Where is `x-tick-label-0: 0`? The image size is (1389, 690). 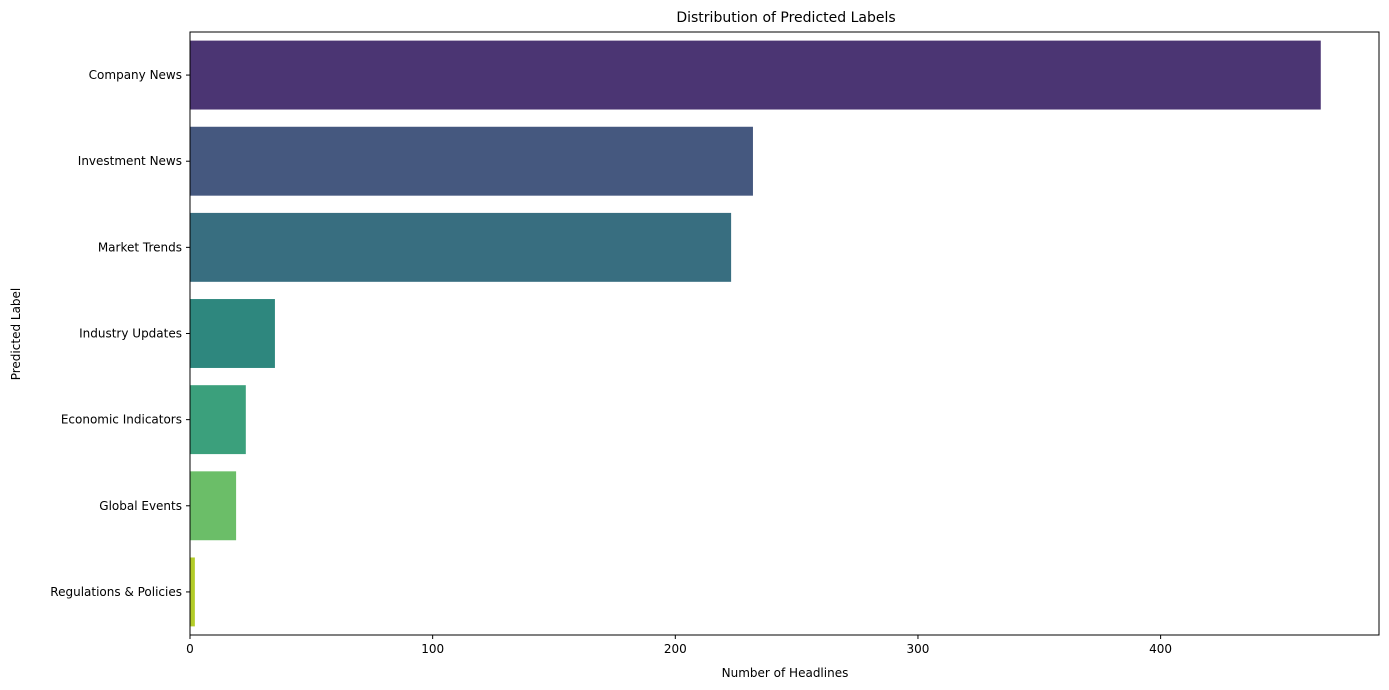 x-tick-label-0: 0 is located at coordinates (190, 649).